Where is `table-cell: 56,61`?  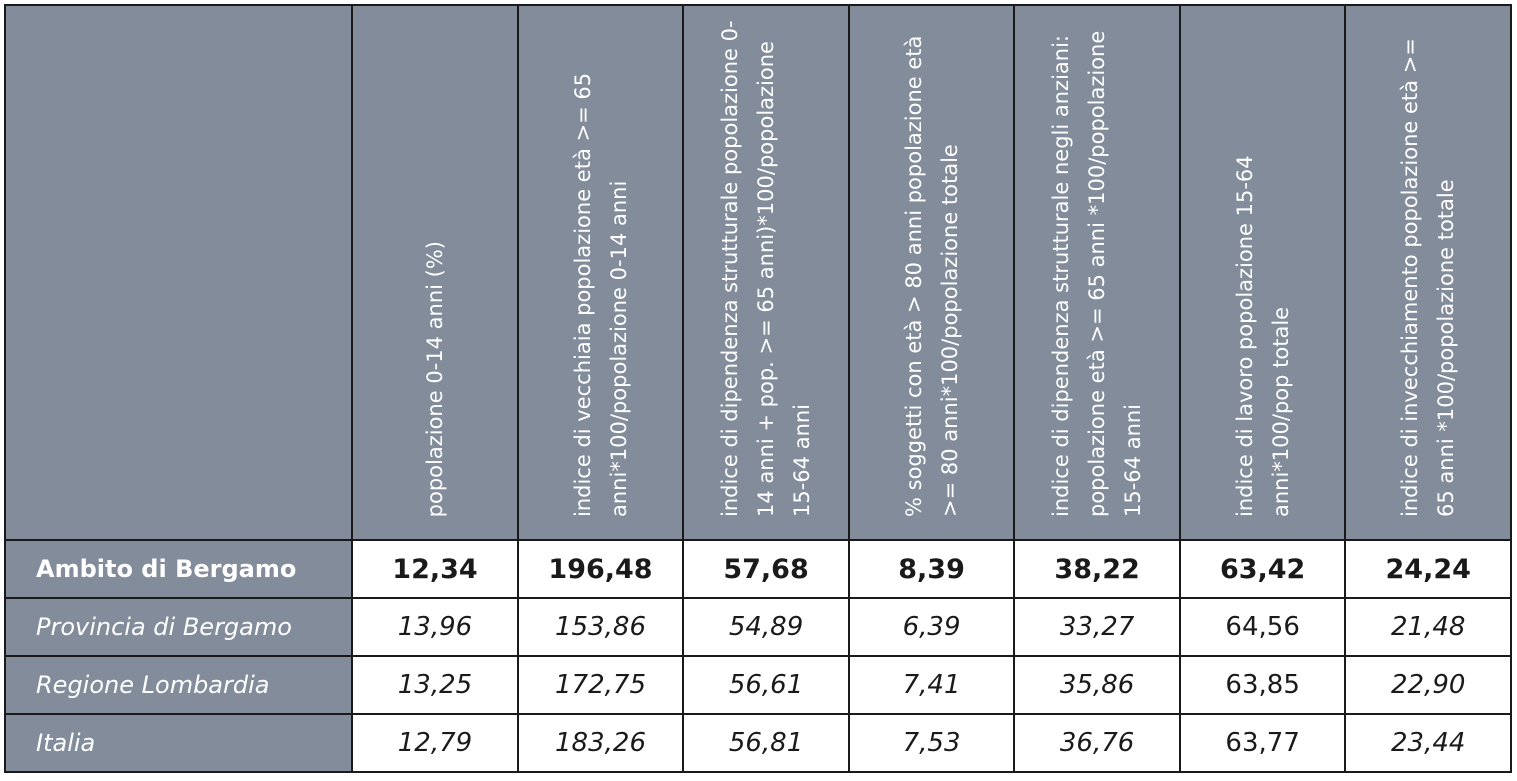
table-cell: 56,61 is located at coordinates (766, 685).